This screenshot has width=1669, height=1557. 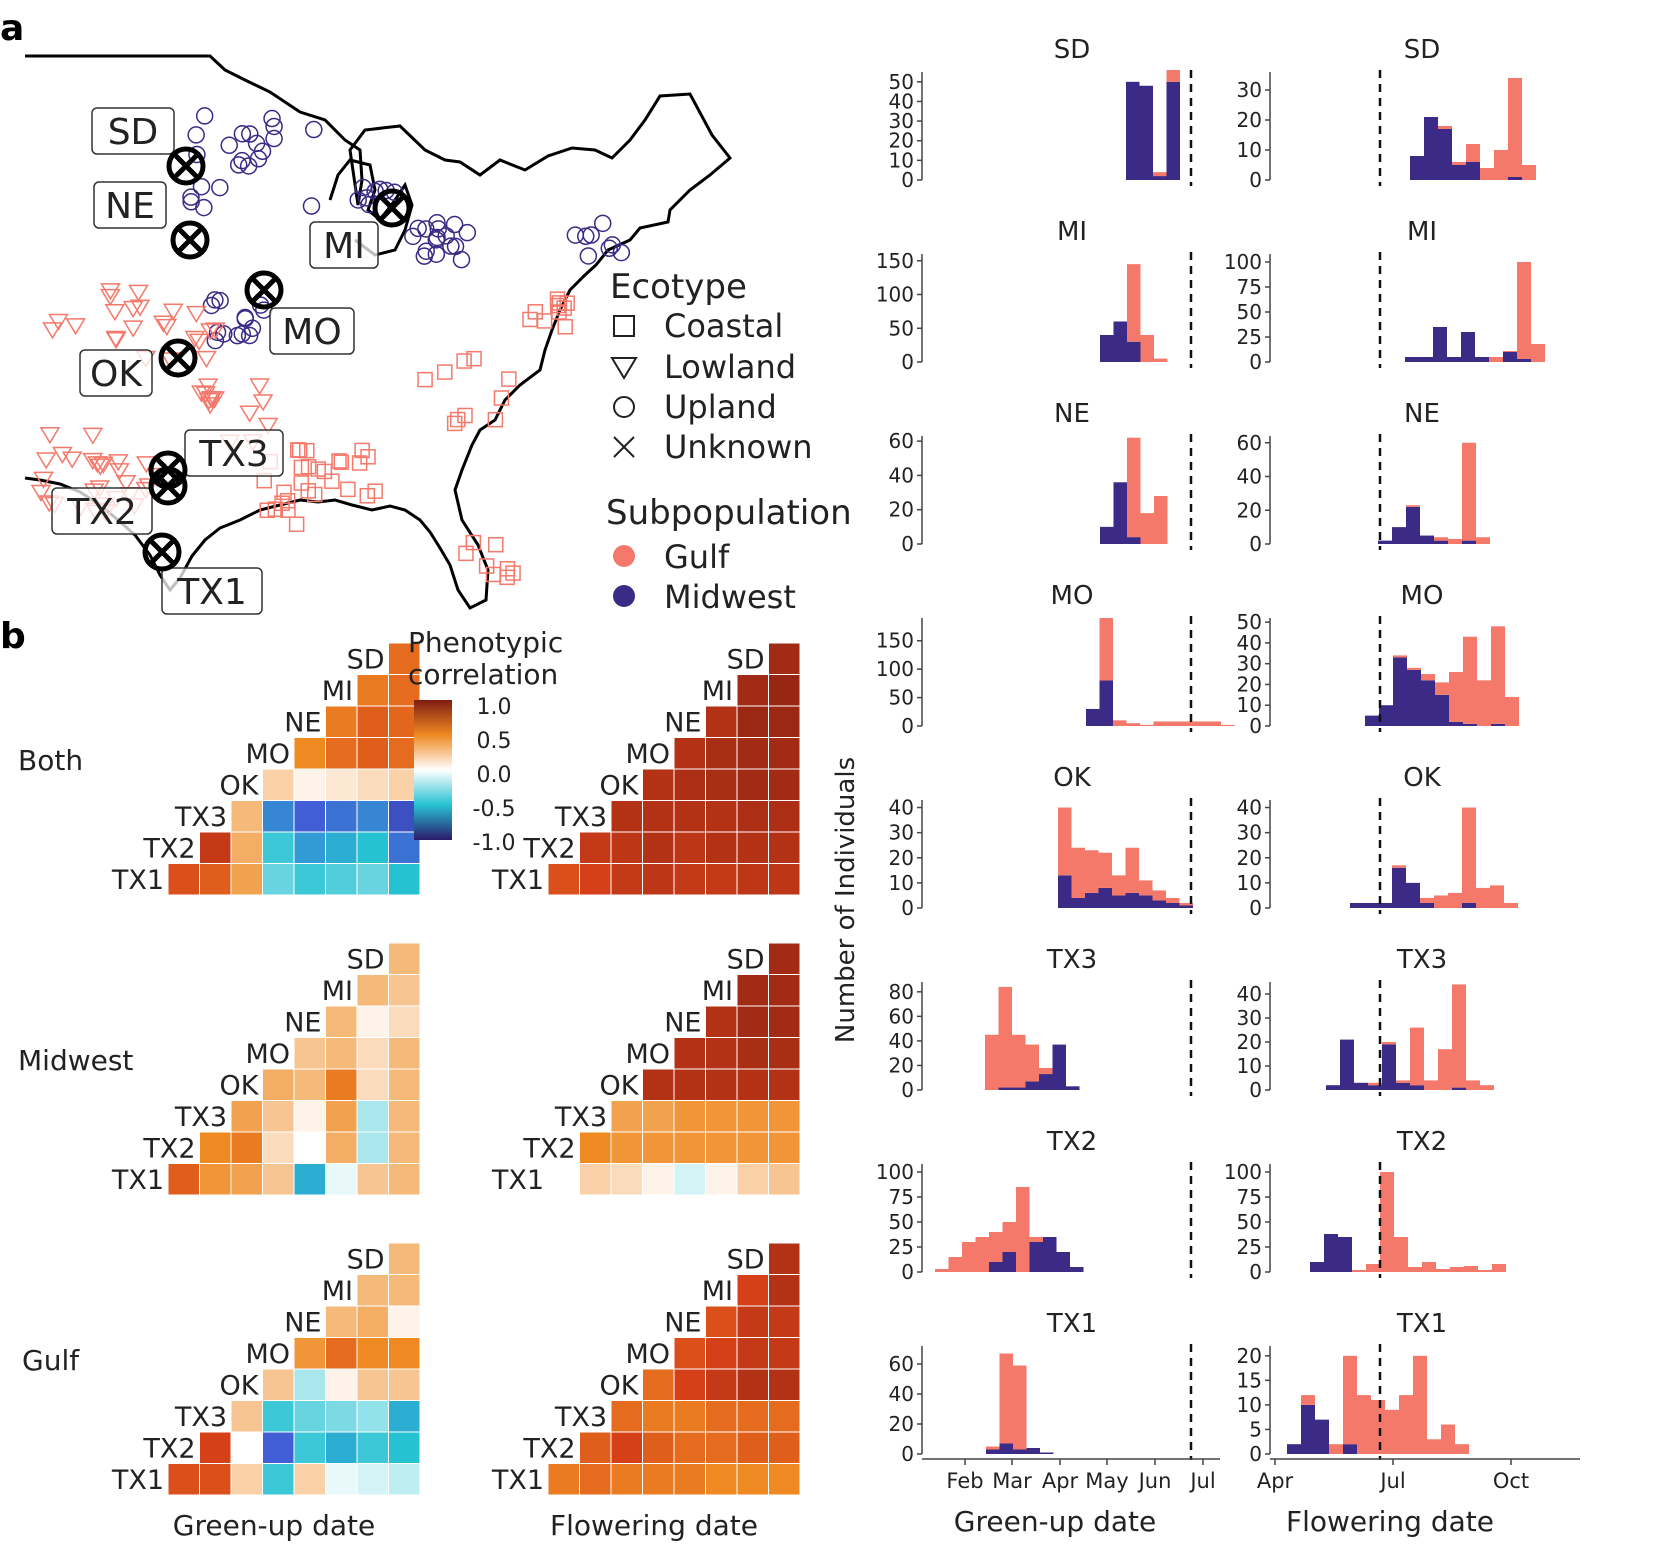 I want to click on square-symbol-icon, so click(x=624, y=326).